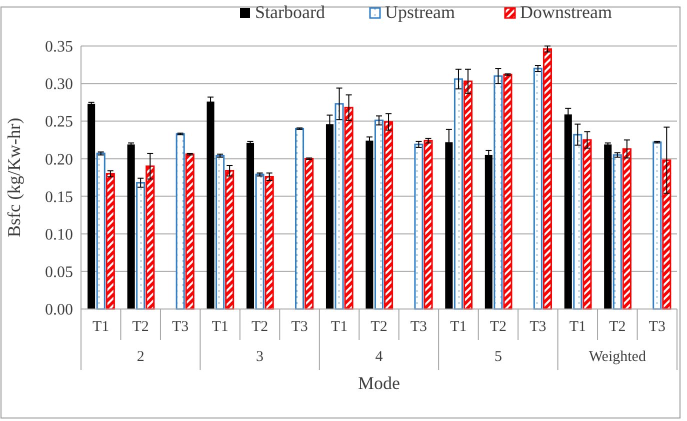 This screenshot has width=687, height=421. I want to click on y-tick-label: 0.30, so click(59, 85).